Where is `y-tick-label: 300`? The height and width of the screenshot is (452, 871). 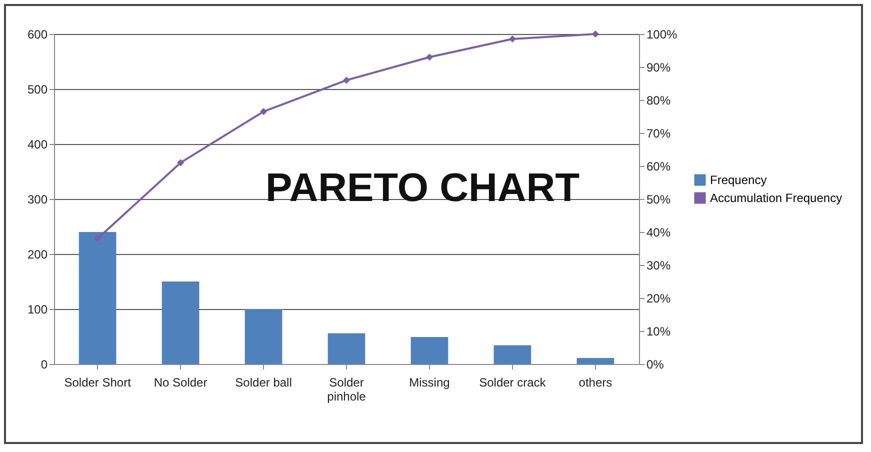 y-tick-label: 300 is located at coordinates (37, 199).